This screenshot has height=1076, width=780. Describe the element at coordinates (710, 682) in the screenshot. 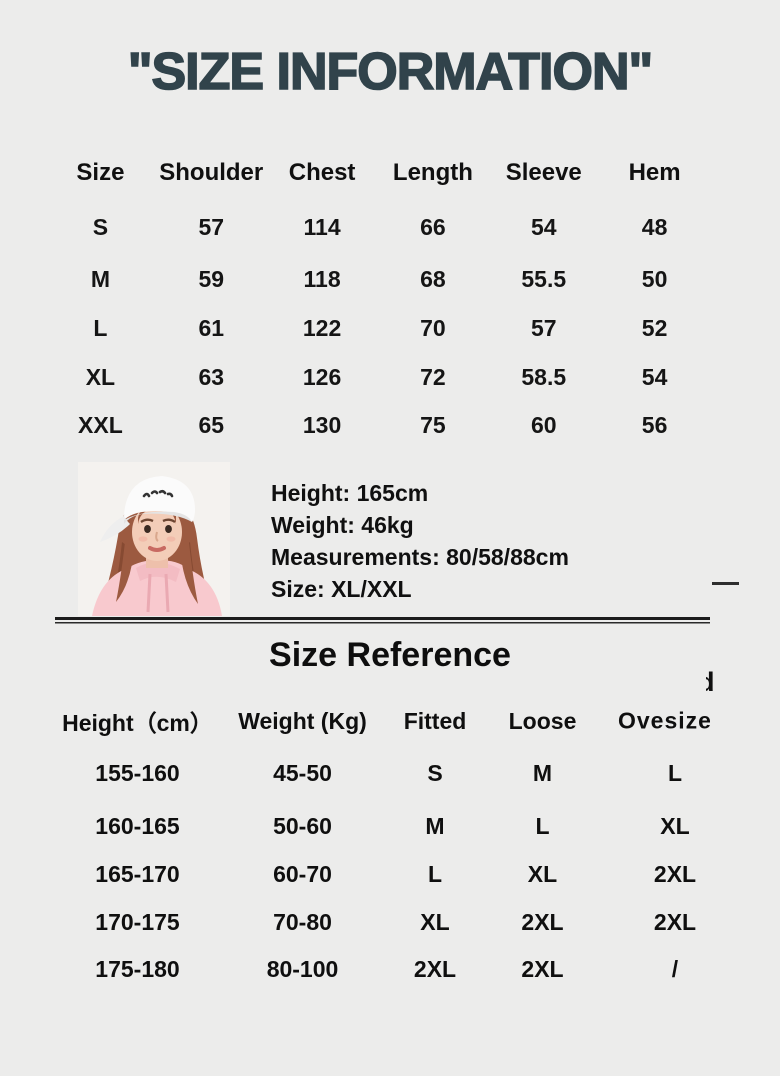

I see `clipped-letter: d` at that location.